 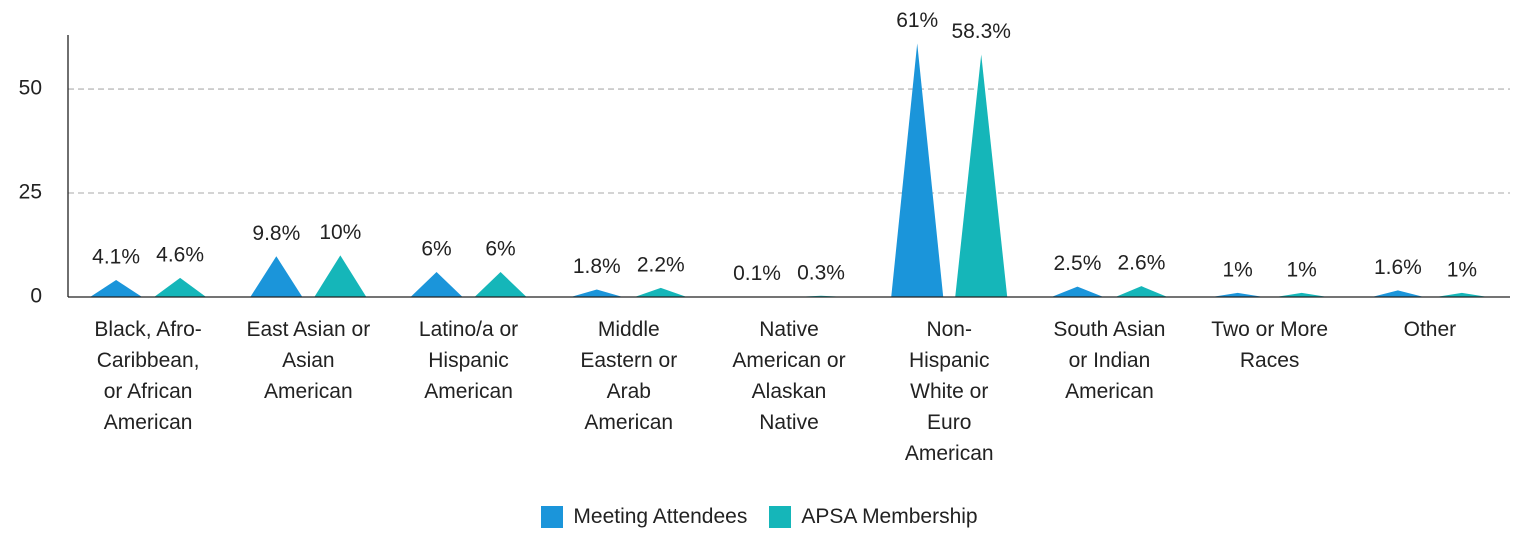 What do you see at coordinates (981, 31) in the screenshot?
I see `data-label: 58.3%` at bounding box center [981, 31].